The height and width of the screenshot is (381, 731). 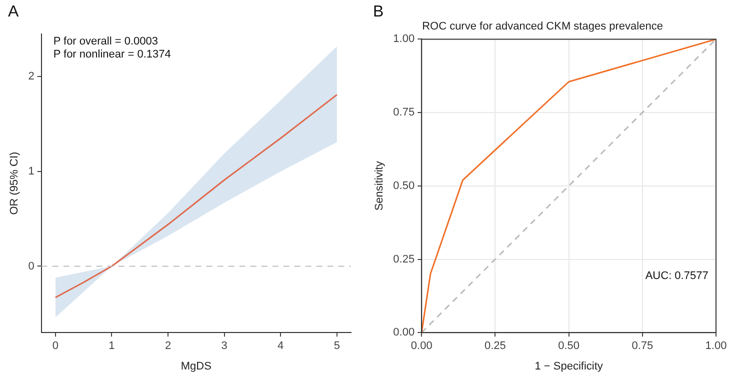 I want to click on y-tick-label: 2, so click(x=31, y=76).